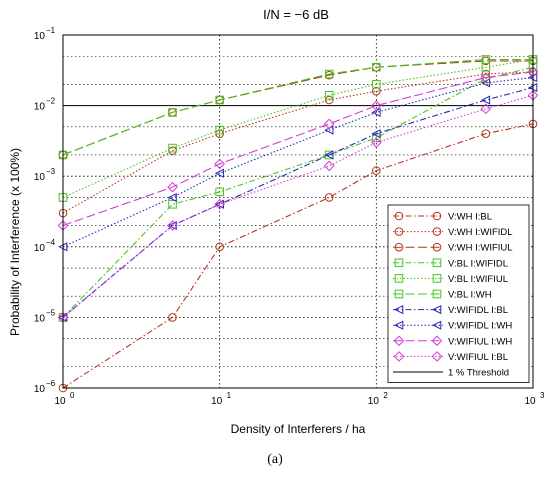  I want to click on legend-label: V:WH I:BL, so click(470, 217).